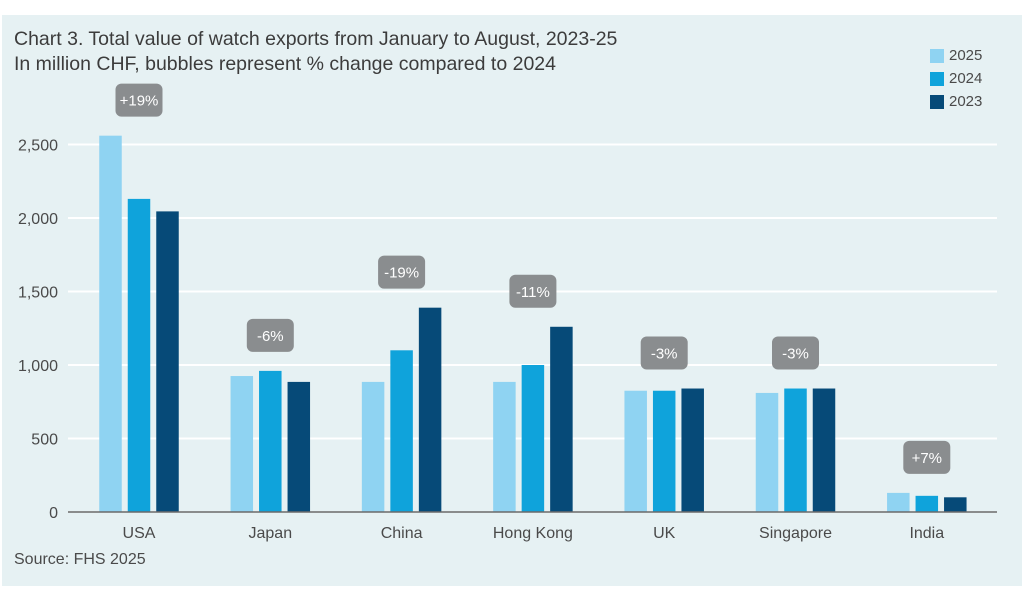  I want to click on legend-item-2023: 2023, so click(956, 101).